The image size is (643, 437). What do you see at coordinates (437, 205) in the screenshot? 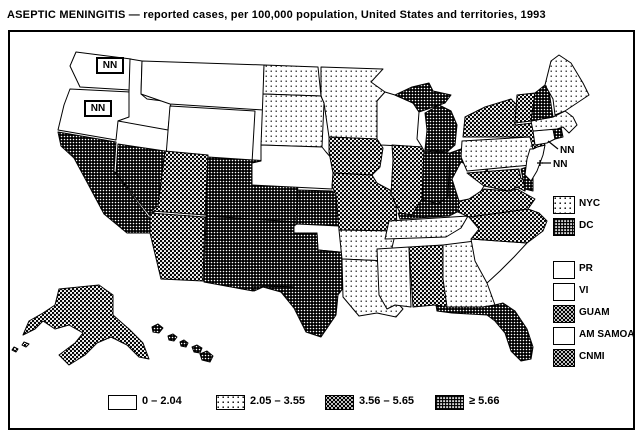
I see `state-ky` at bounding box center [437, 205].